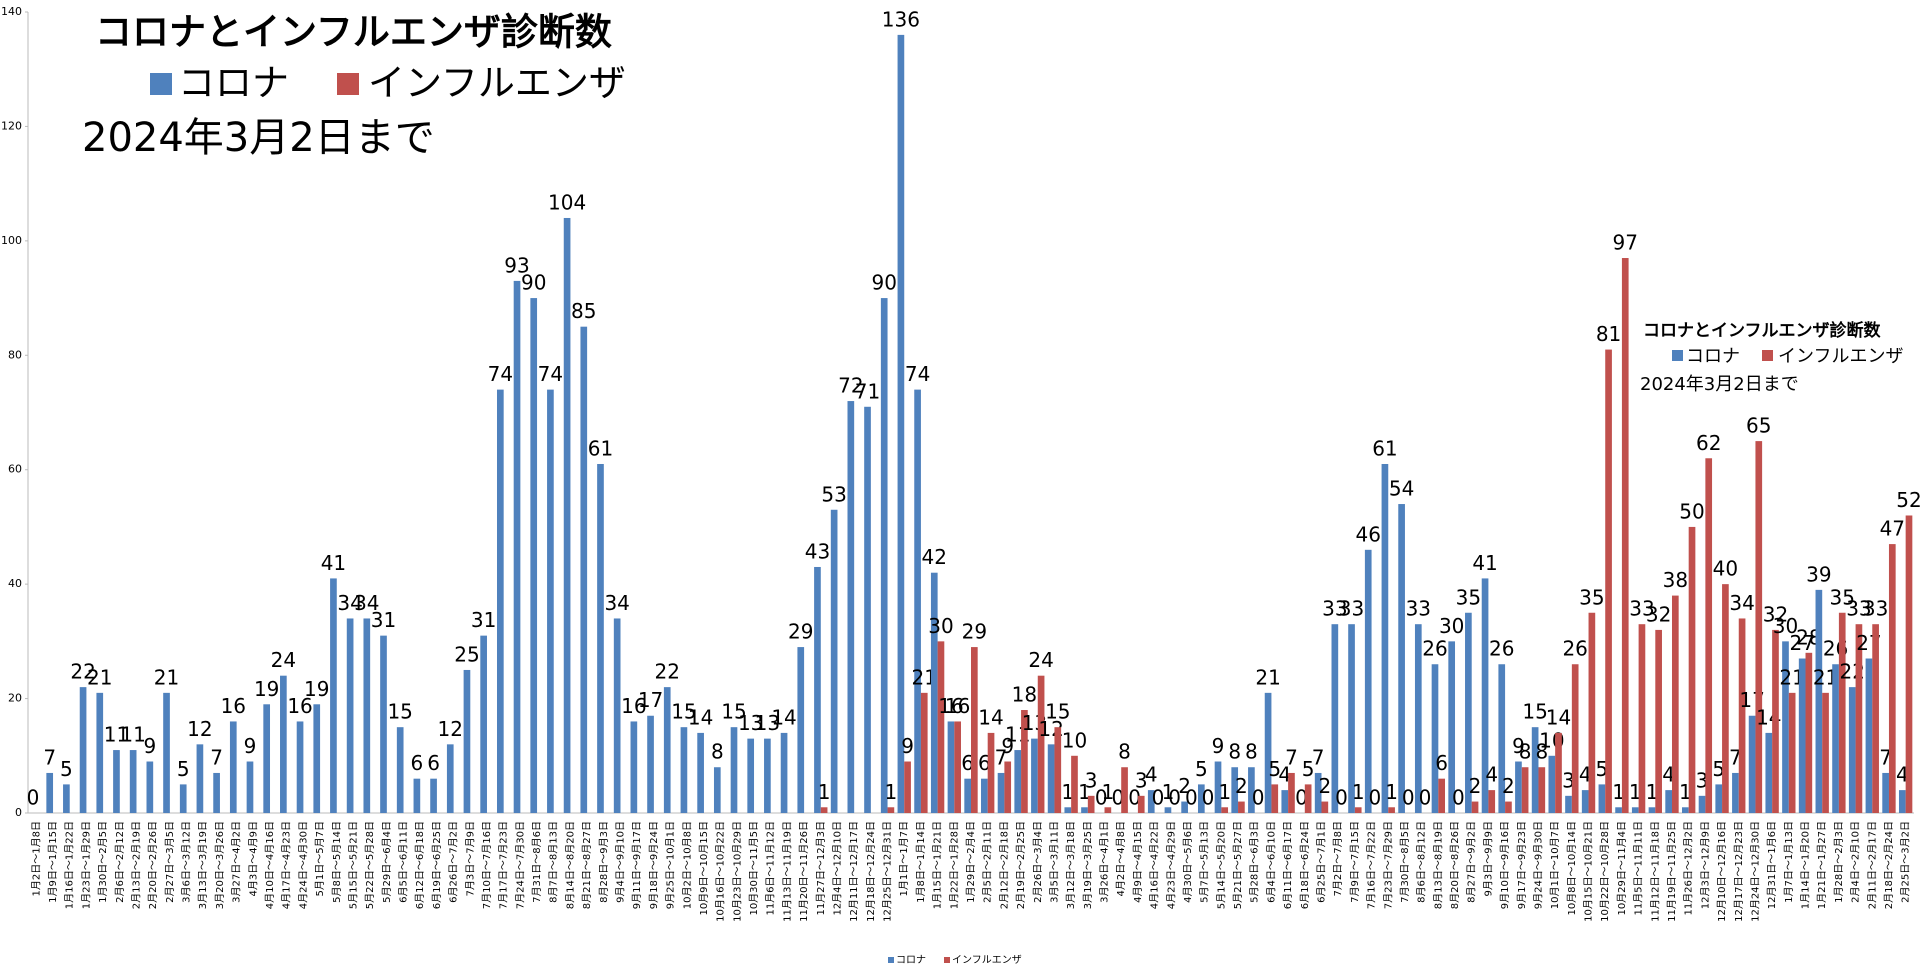  What do you see at coordinates (153, 865) in the screenshot?
I see `x-tick-label: 2月20日～2月26日` at bounding box center [153, 865].